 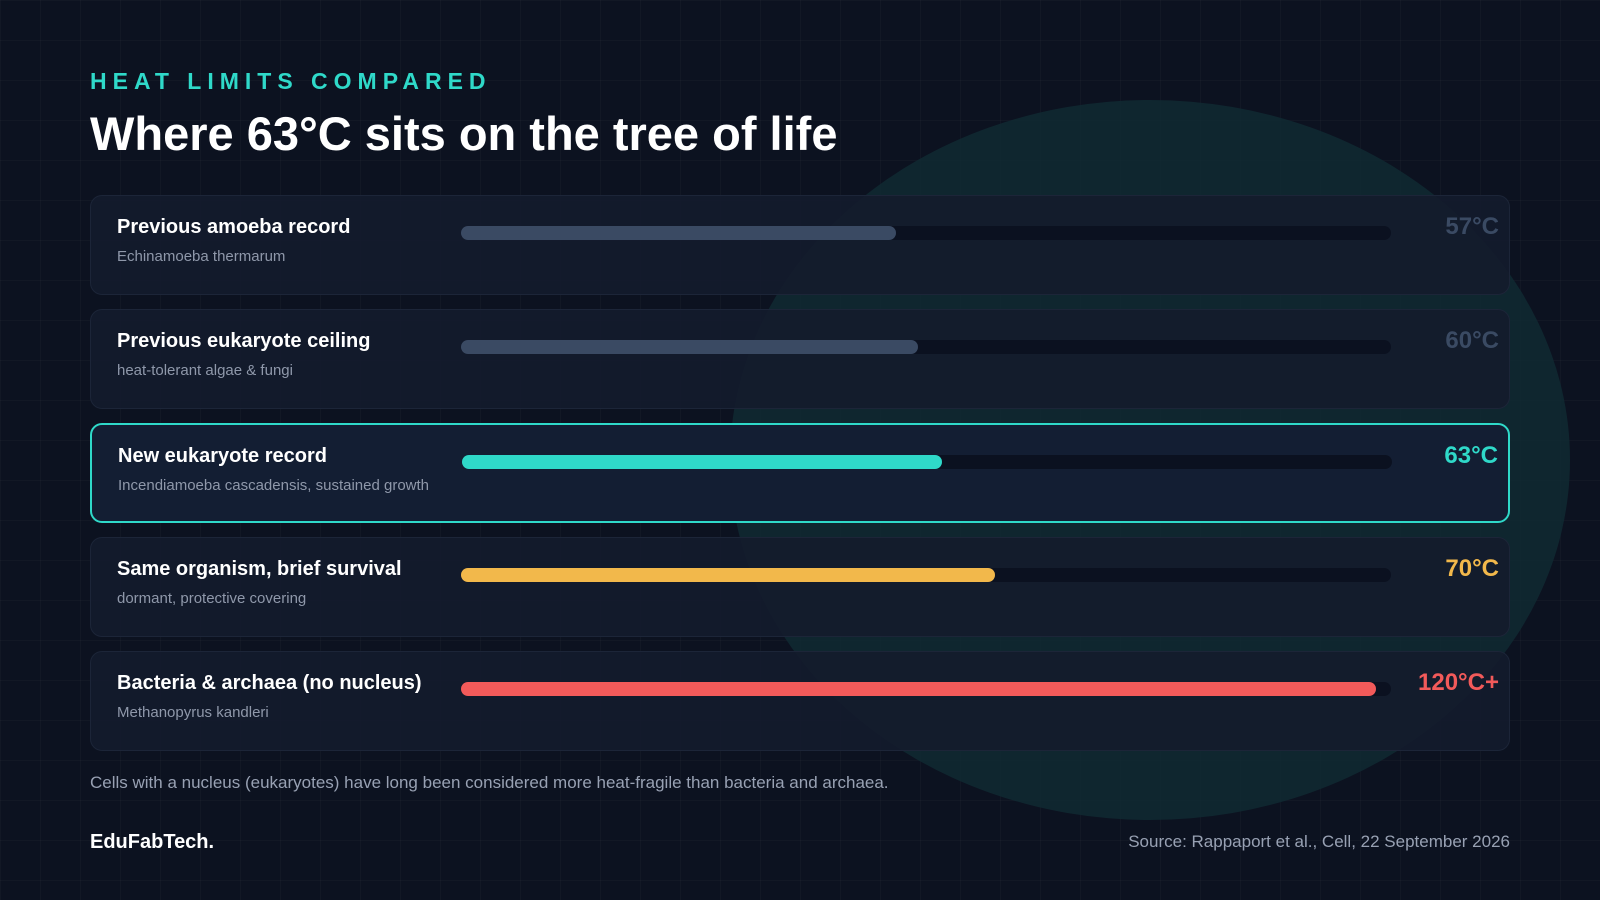 I want to click on row-label: Same organism, brief survival, so click(x=259, y=569).